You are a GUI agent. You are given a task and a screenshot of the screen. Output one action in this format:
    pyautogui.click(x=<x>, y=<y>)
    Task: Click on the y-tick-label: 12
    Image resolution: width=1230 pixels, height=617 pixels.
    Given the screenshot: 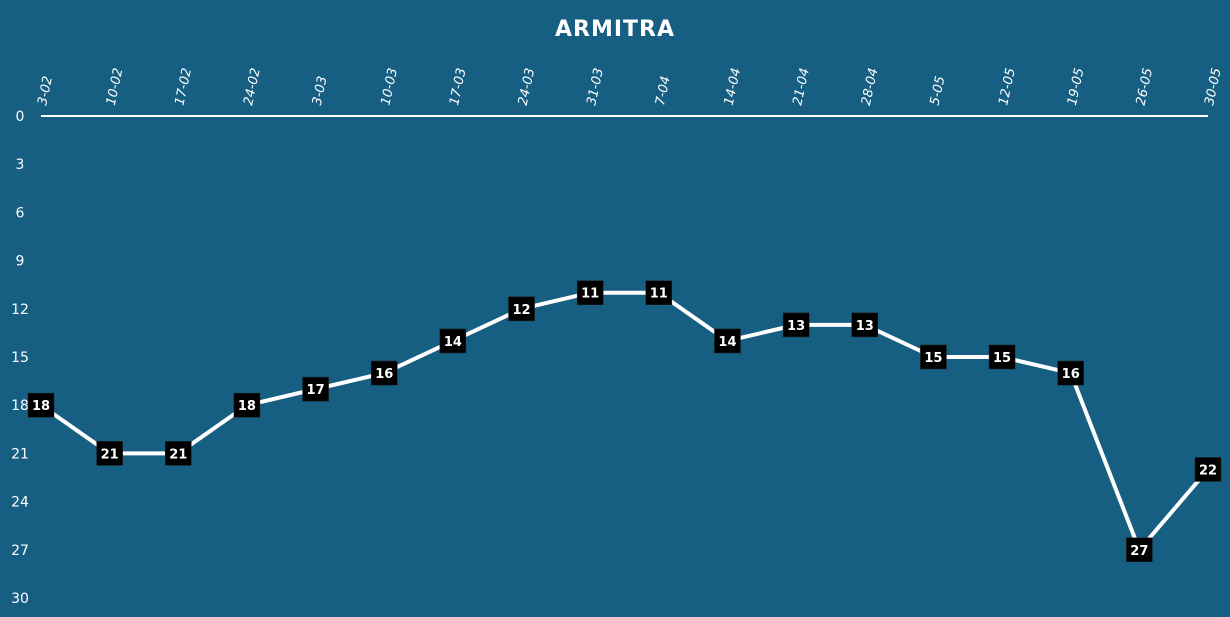 What is the action you would take?
    pyautogui.click(x=20, y=310)
    